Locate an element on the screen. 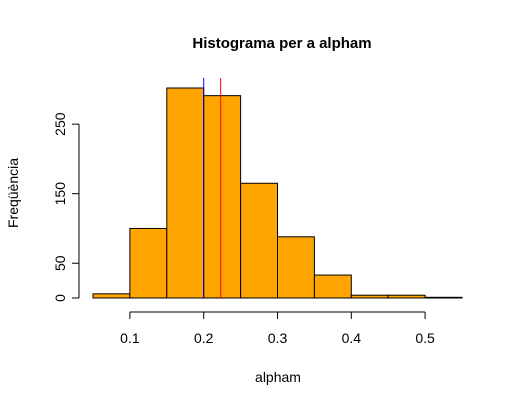 This screenshot has width=518, height=405. x-tick-label: 0.4 is located at coordinates (352, 338).